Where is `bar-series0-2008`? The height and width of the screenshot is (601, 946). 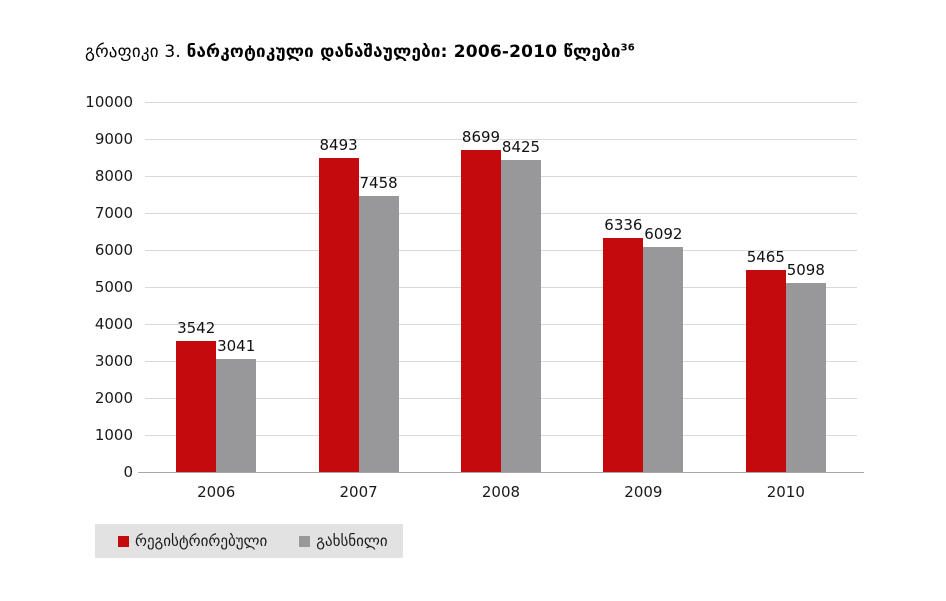
bar-series0-2008 is located at coordinates (481, 311).